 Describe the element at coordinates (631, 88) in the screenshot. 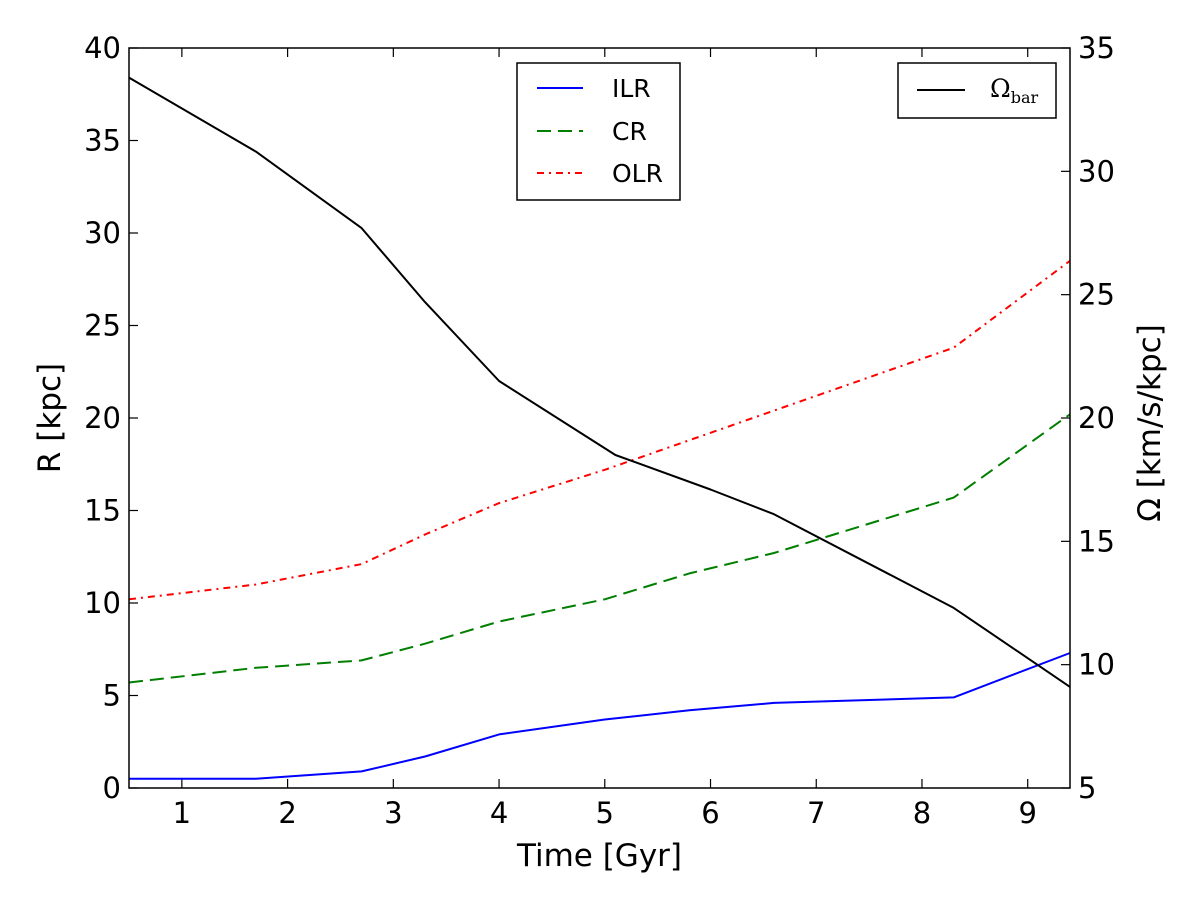

I see `legend-ilr-label: ILR` at that location.